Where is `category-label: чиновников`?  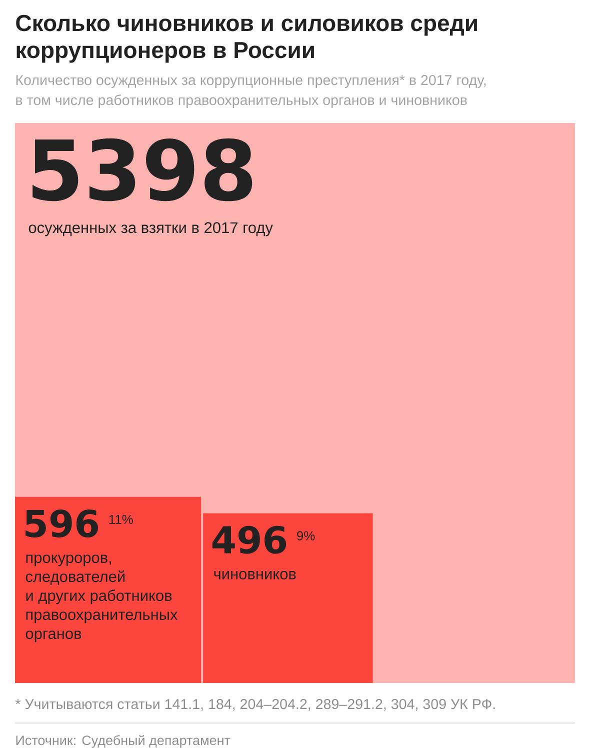 category-label: чиновников is located at coordinates (255, 575).